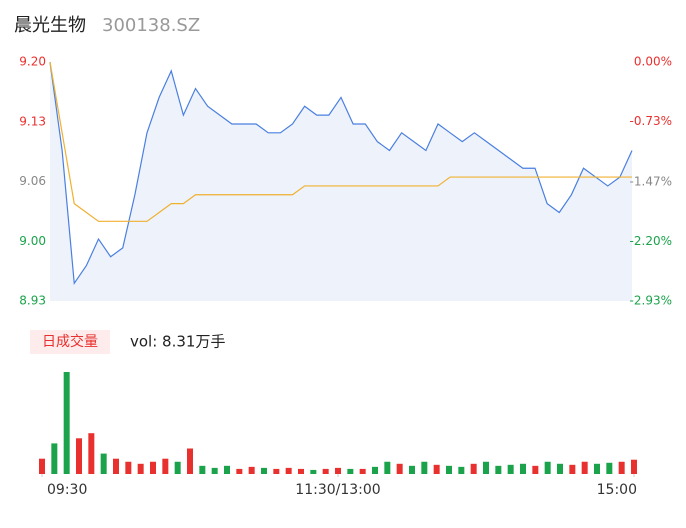  I want to click on y2-tick-label: 0.00%, so click(653, 62).